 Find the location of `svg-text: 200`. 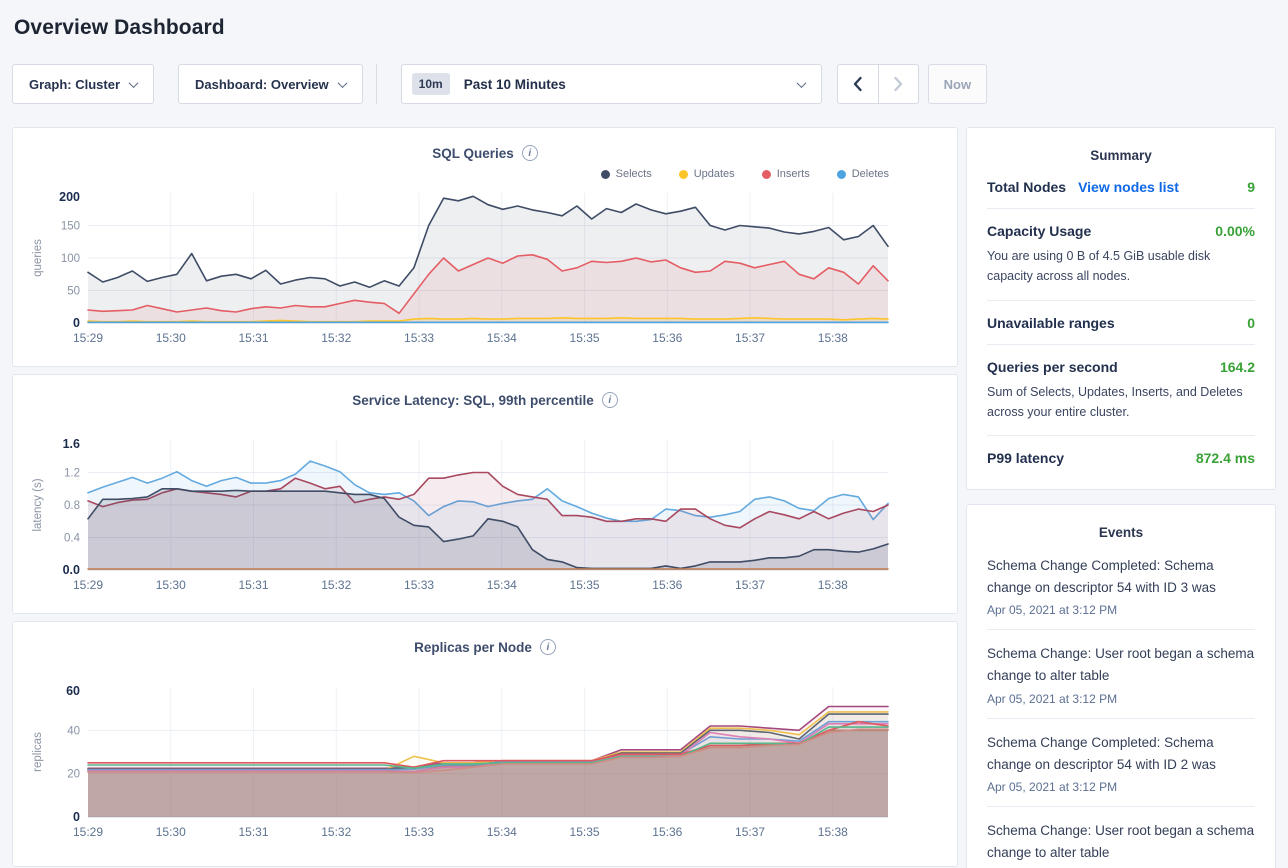

svg-text: 200 is located at coordinates (69, 197).